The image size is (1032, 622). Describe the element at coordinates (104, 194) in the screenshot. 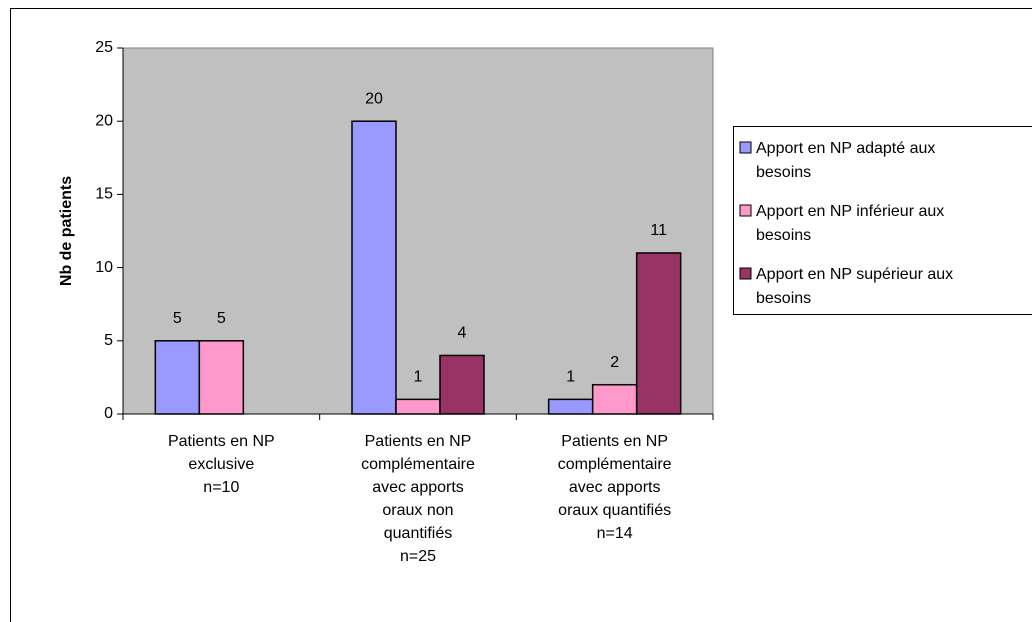

I see `y-tick-label: 15` at that location.